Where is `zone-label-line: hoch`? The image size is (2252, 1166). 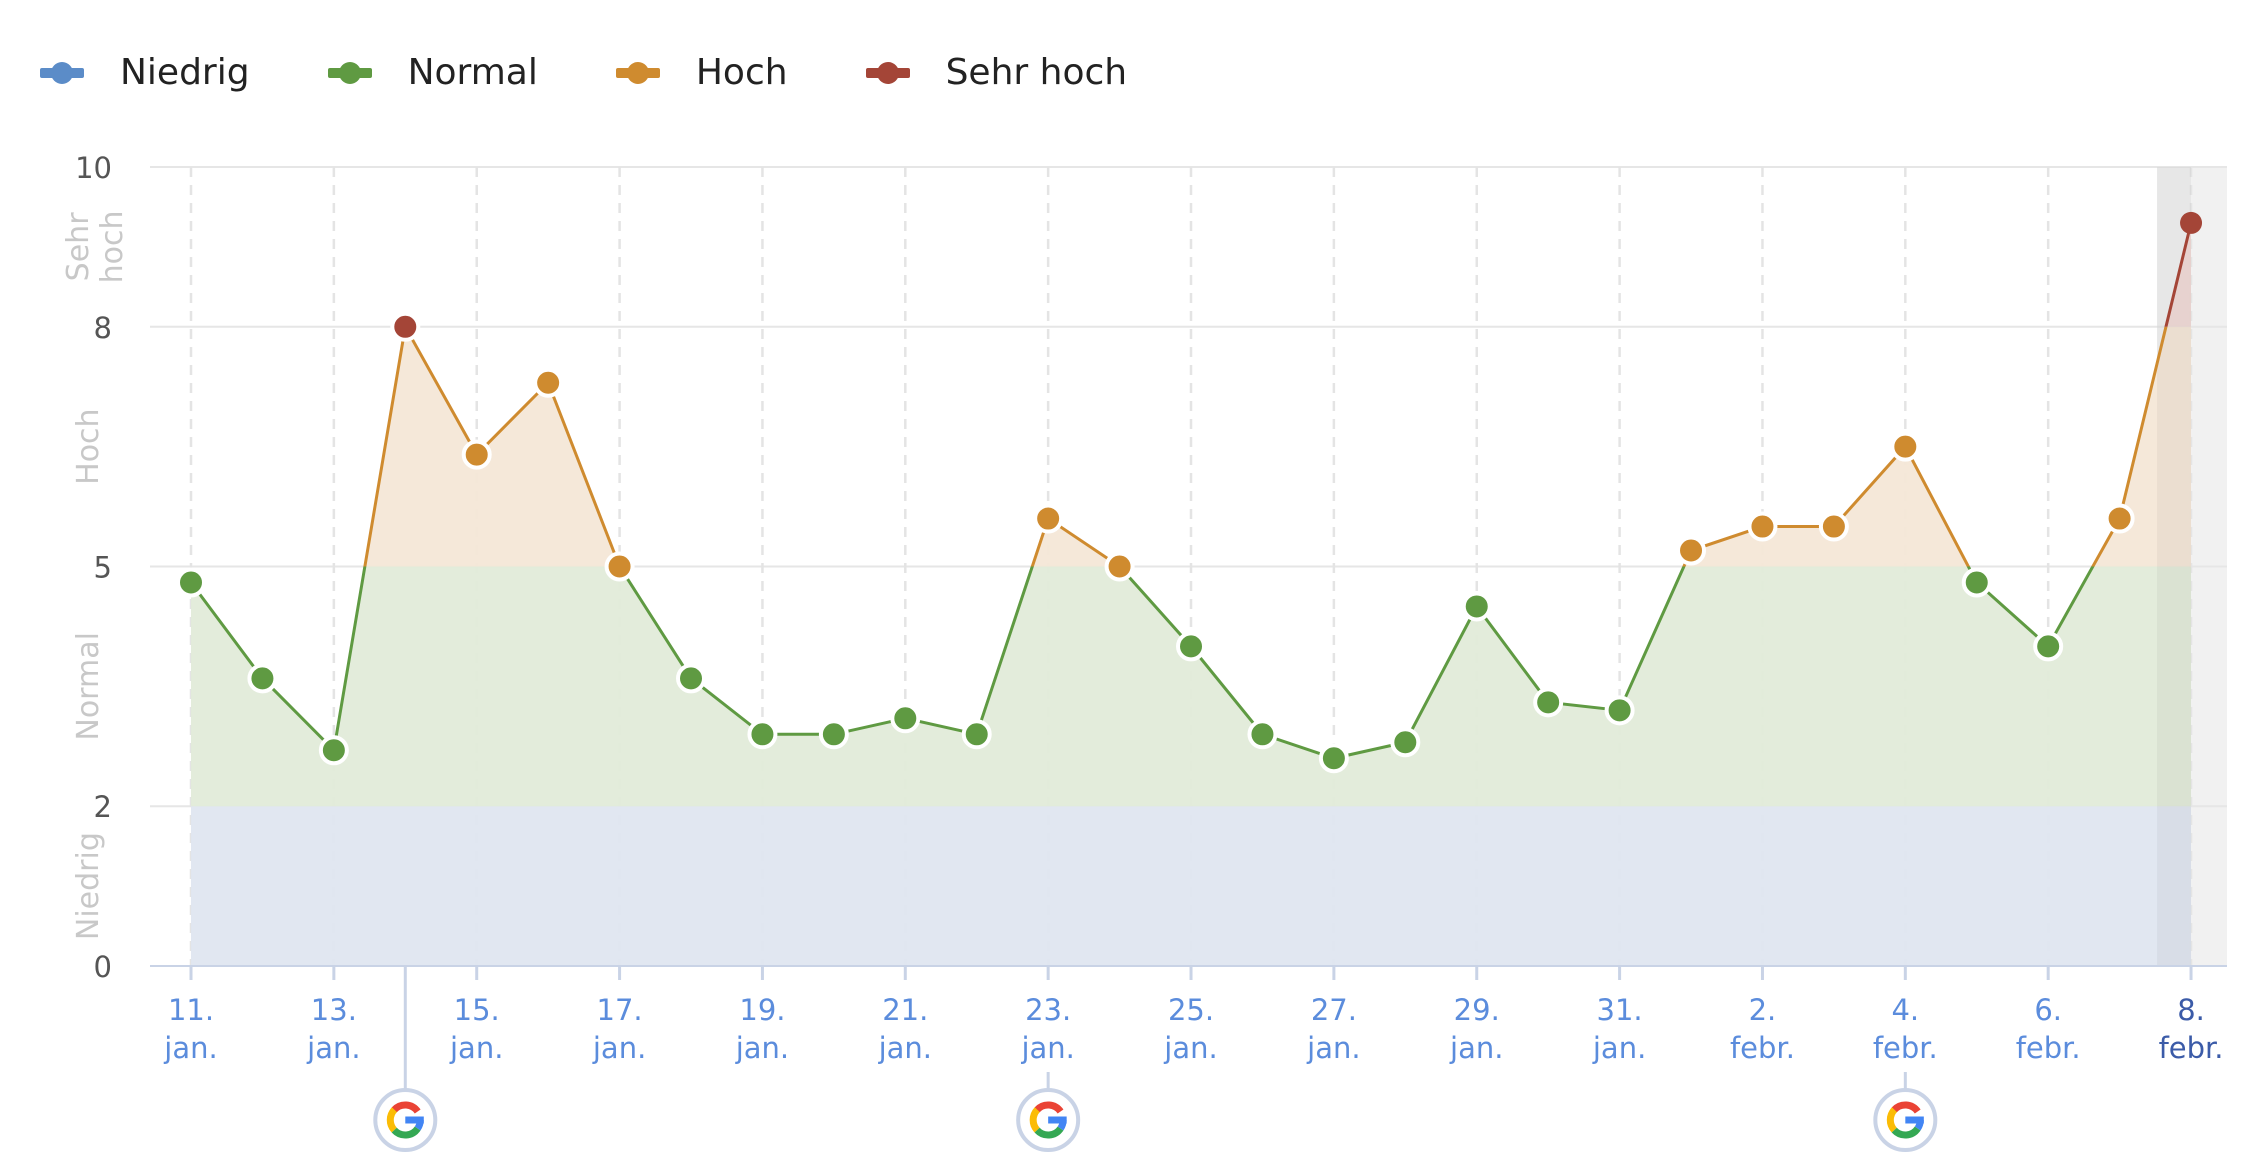 zone-label-line: hoch is located at coordinates (112, 246).